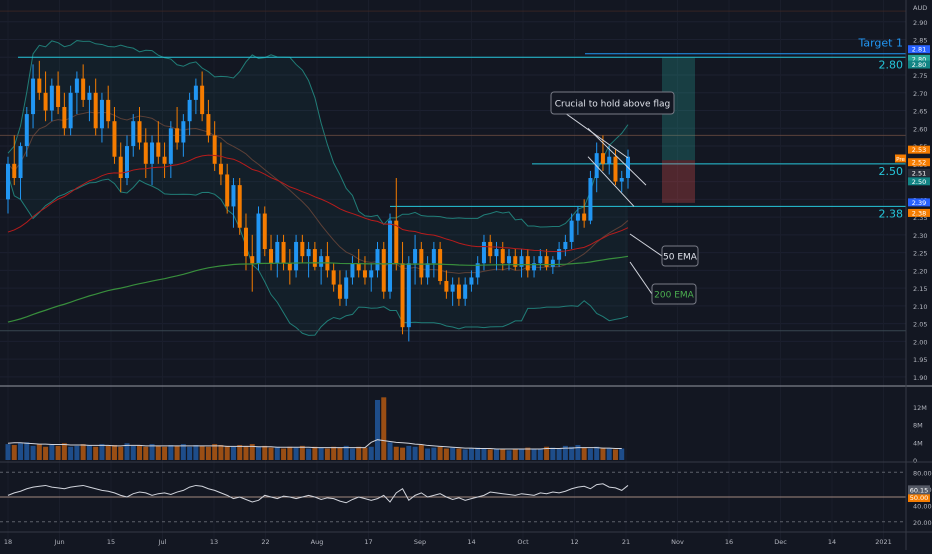 This screenshot has height=554, width=932. What do you see at coordinates (612, 103) in the screenshot?
I see `callout-flag-box` at bounding box center [612, 103].